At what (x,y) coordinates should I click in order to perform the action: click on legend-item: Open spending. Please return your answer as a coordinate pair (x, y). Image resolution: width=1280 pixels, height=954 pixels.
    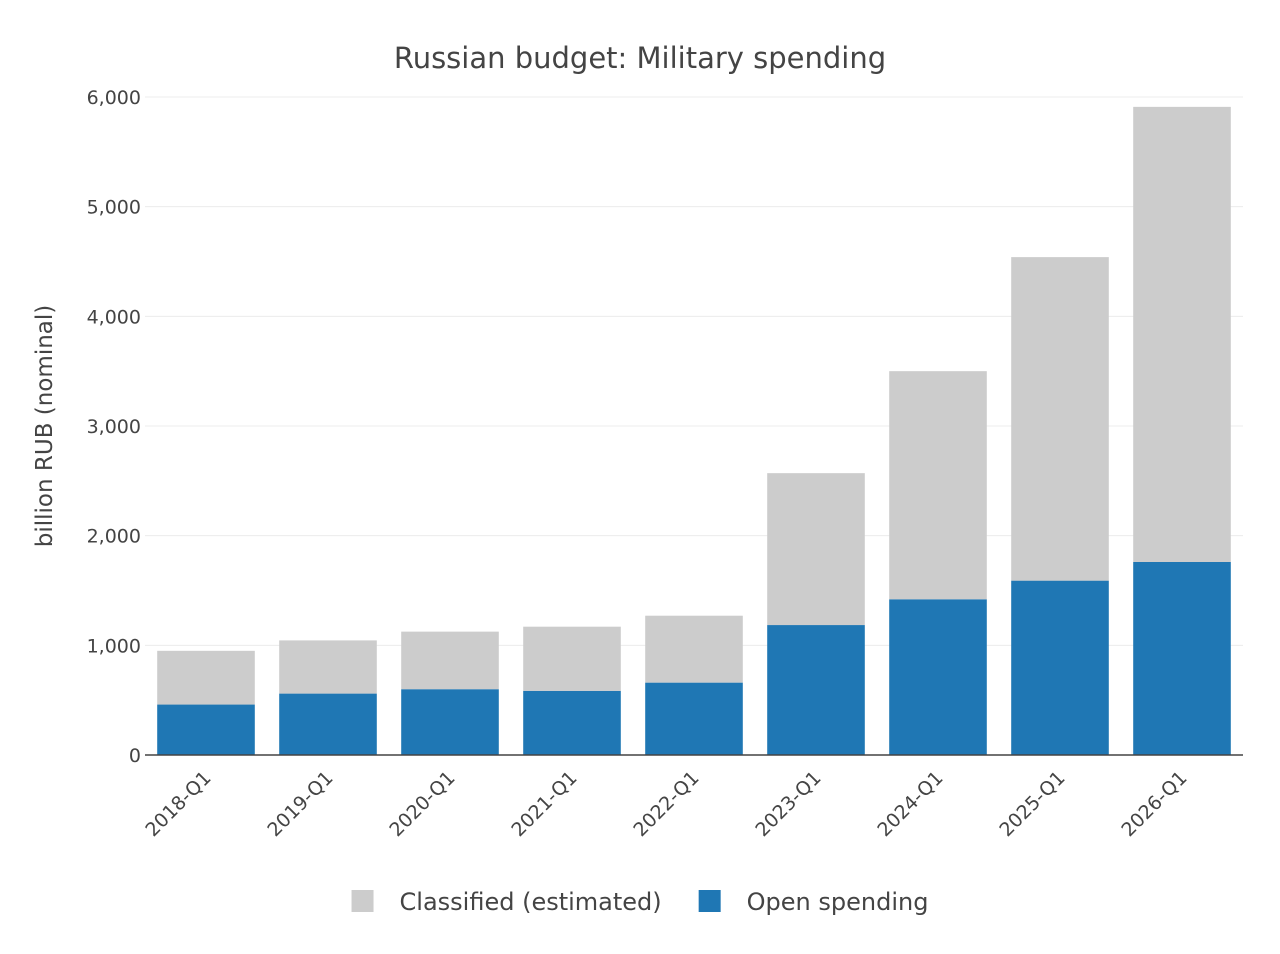
    Looking at the image, I should click on (813, 902).